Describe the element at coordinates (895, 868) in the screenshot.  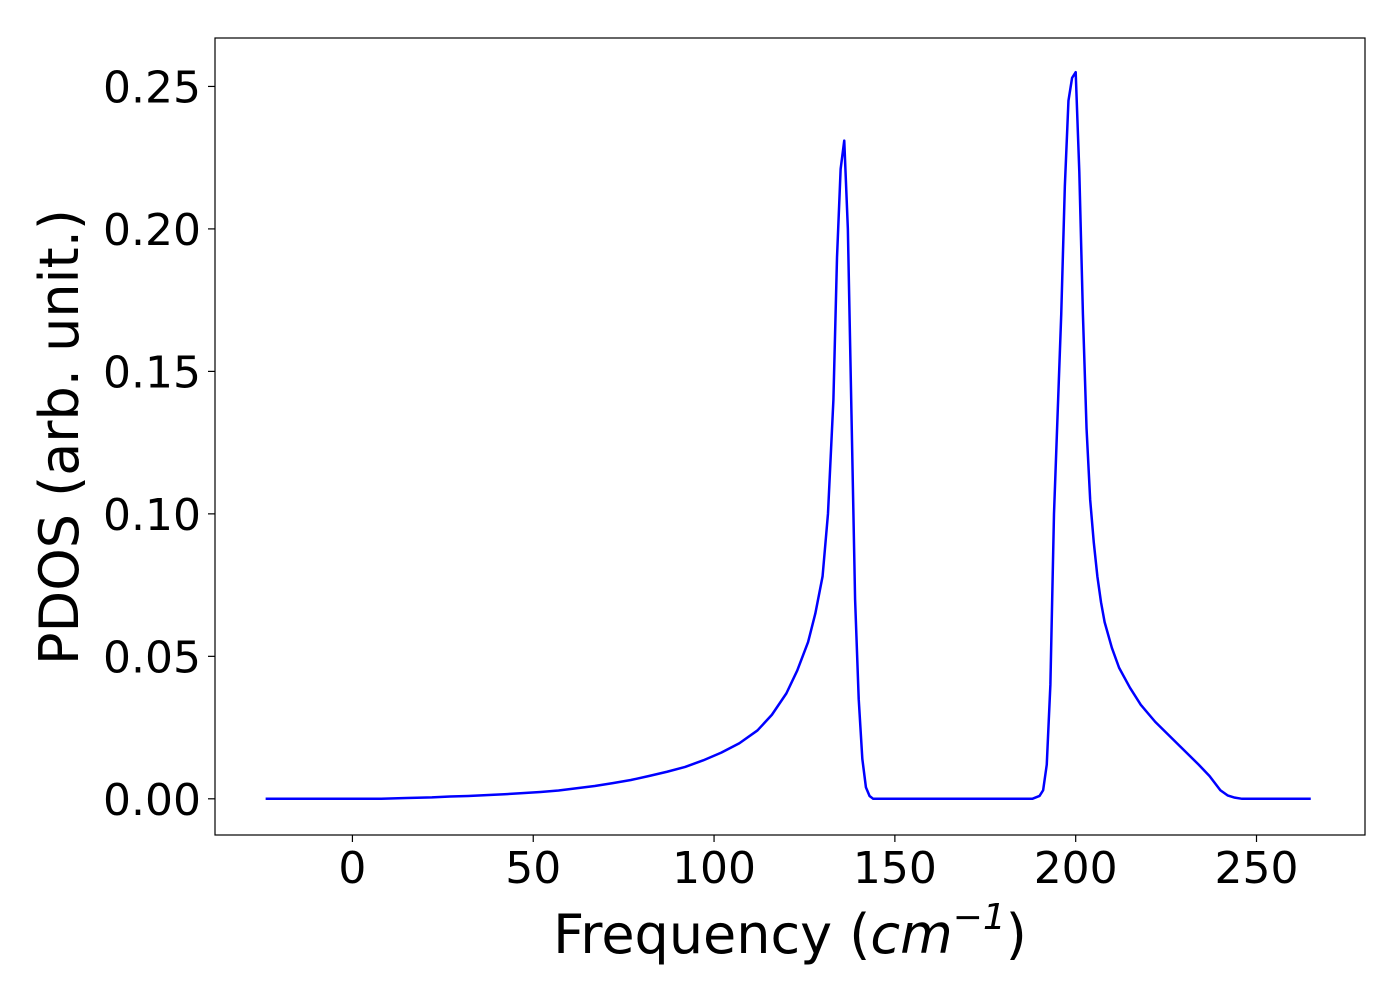
I see `x-tick-label: 150` at that location.